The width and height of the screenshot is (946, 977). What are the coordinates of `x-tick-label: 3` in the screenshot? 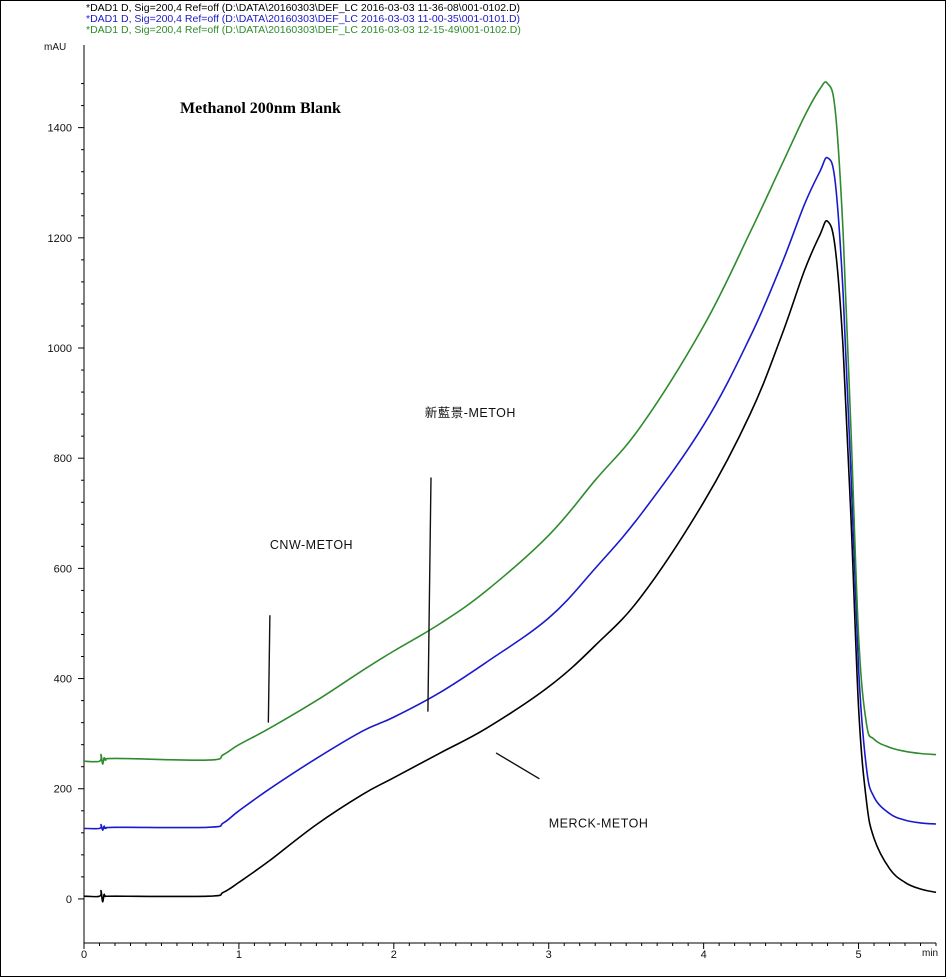 It's located at (549, 955).